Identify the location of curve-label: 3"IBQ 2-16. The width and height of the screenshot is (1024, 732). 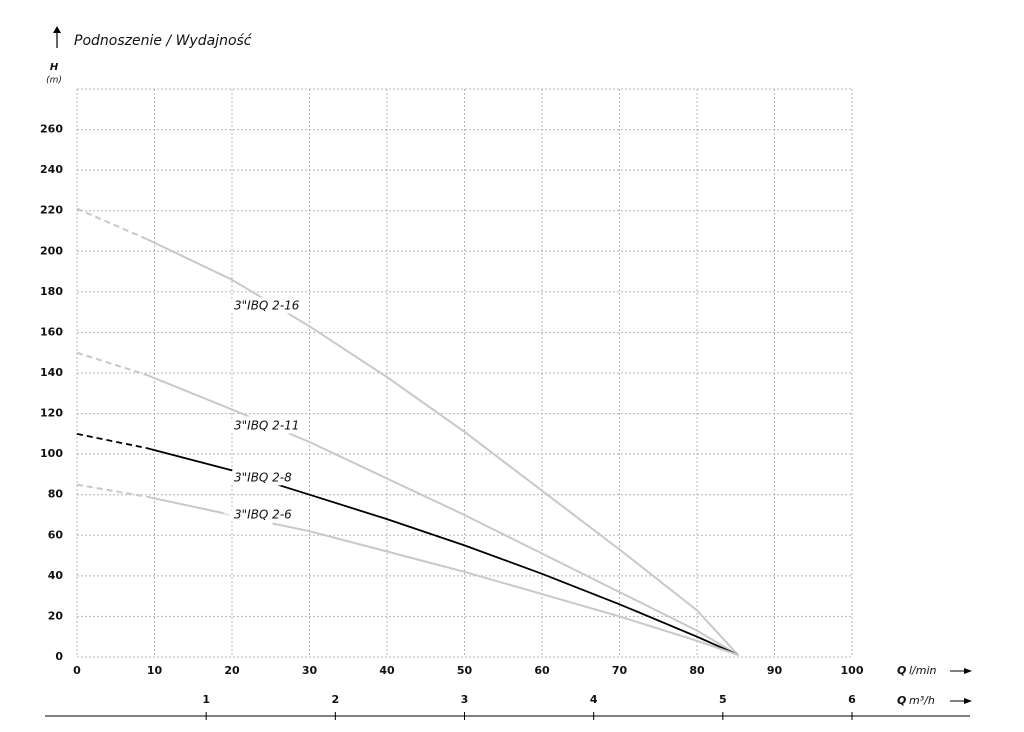
(267, 306).